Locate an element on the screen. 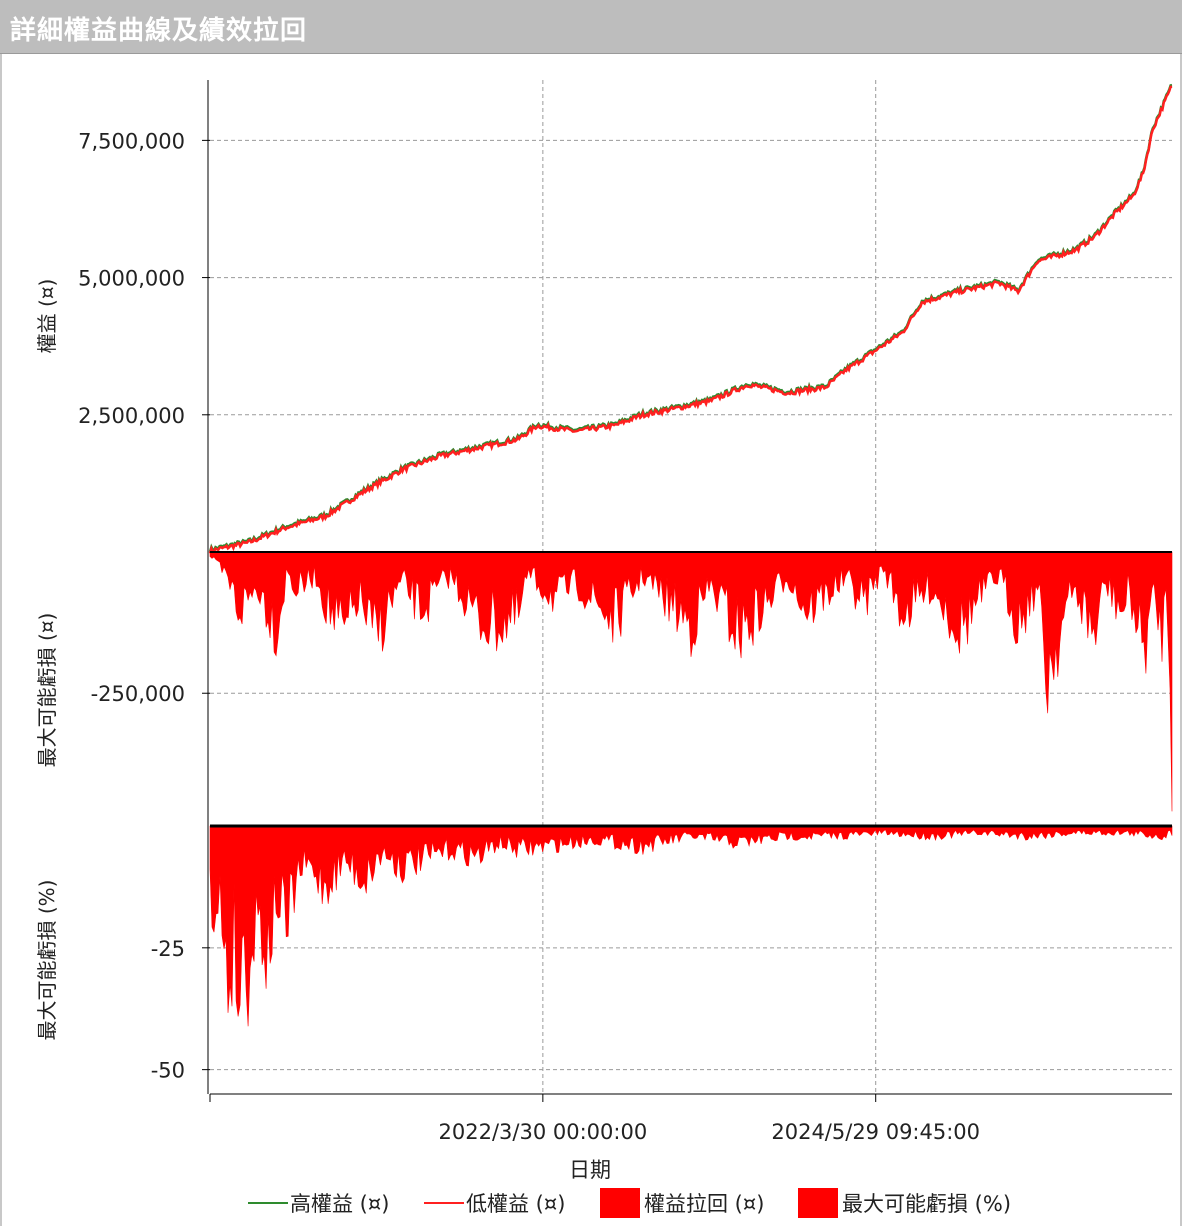 This screenshot has height=1226, width=1182. x-axis-label: 日期 is located at coordinates (590, 1170).